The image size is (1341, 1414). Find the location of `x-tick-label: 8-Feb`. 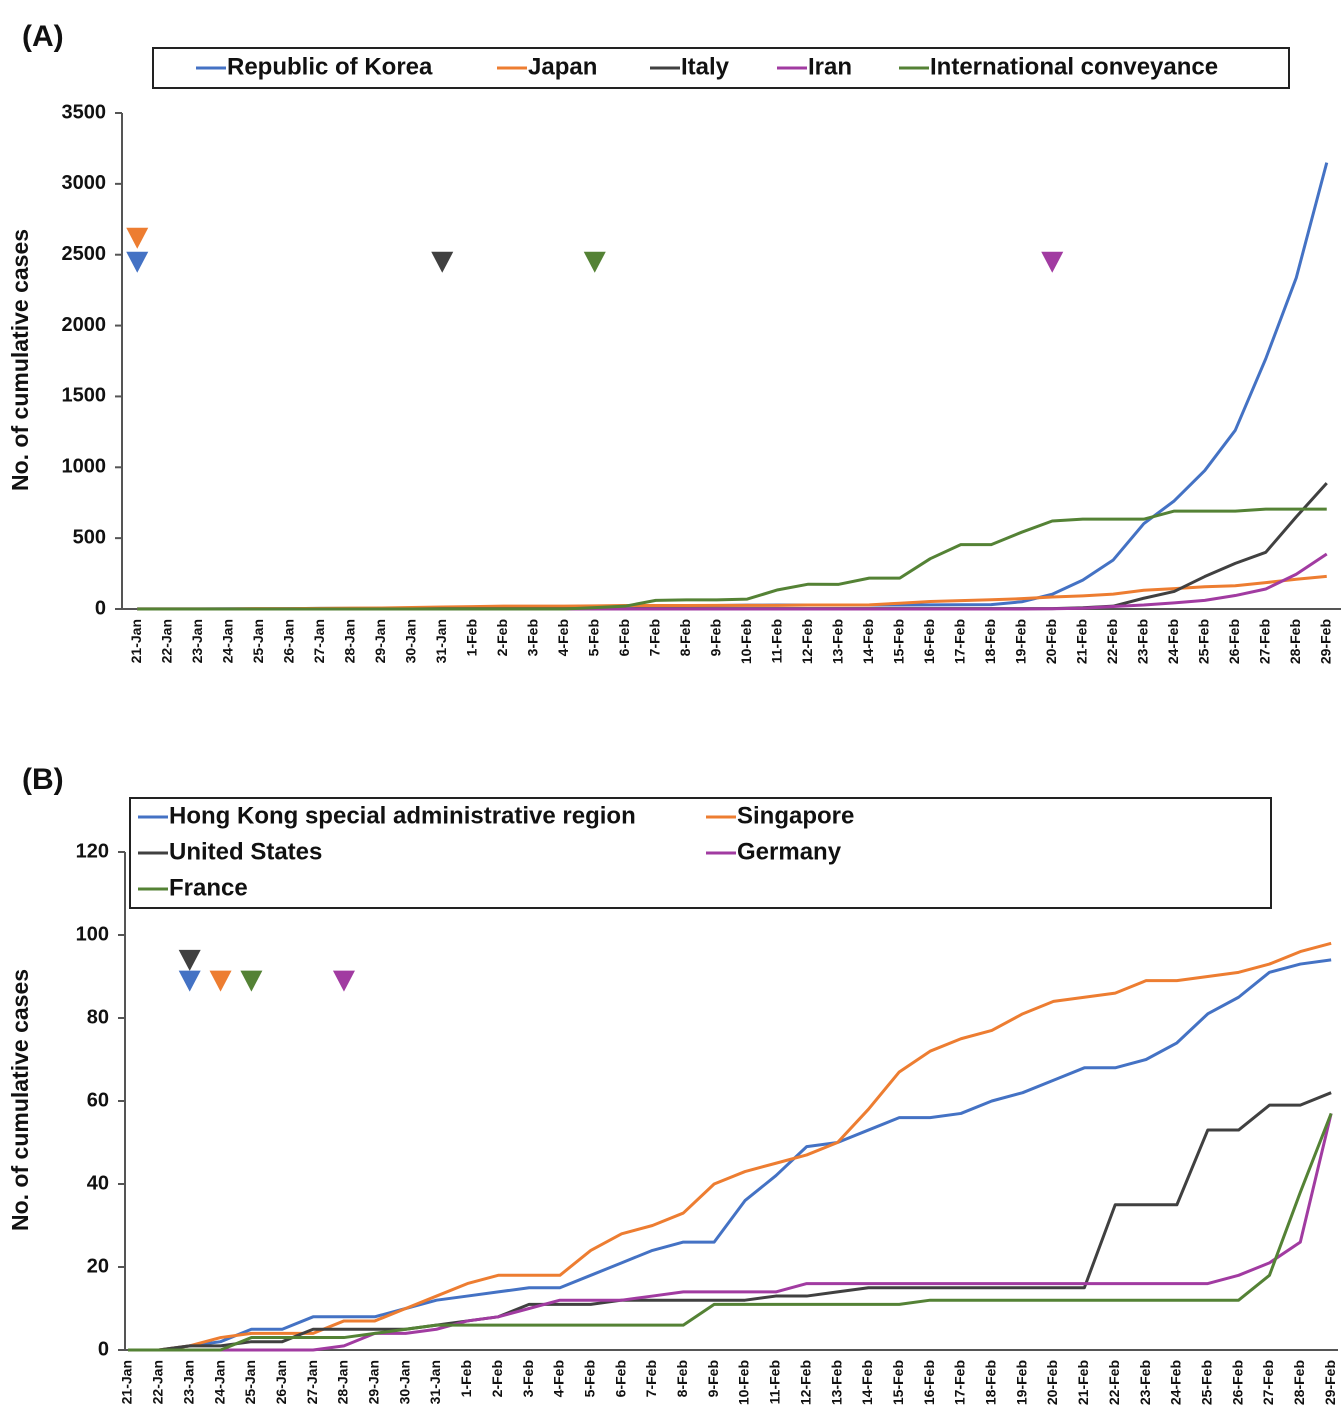

x-tick-label: 8-Feb is located at coordinates (682, 1378).